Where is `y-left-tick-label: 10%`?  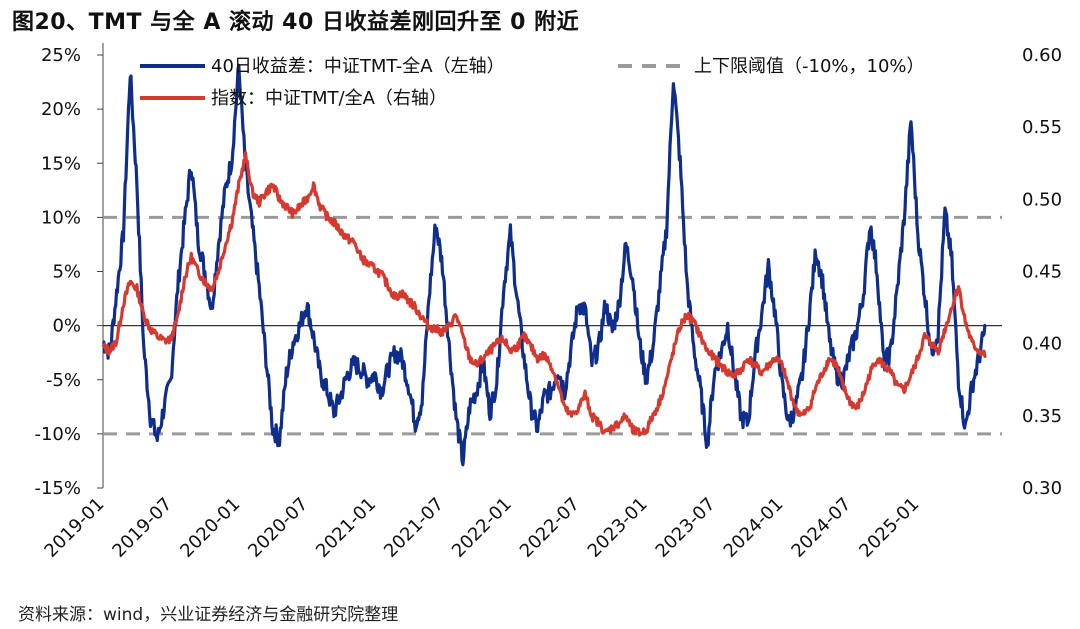 y-left-tick-label: 10% is located at coordinates (61, 217).